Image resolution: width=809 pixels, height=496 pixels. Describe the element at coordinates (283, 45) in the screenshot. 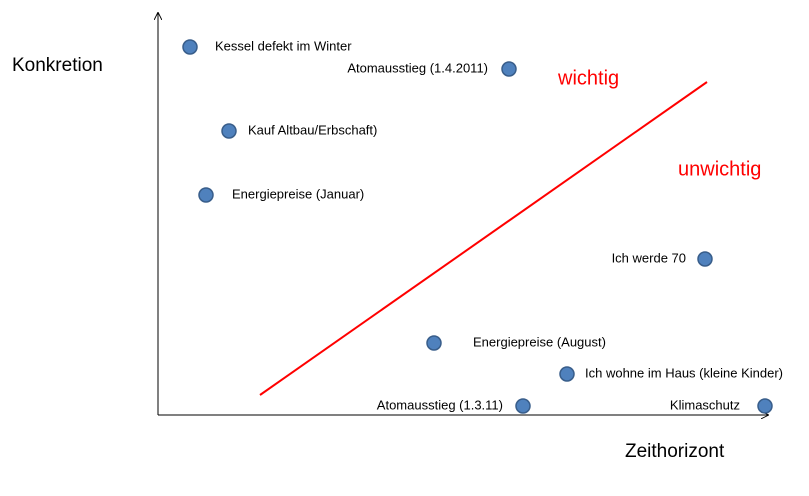

I see `node-label: Kessel defekt im Winter` at that location.